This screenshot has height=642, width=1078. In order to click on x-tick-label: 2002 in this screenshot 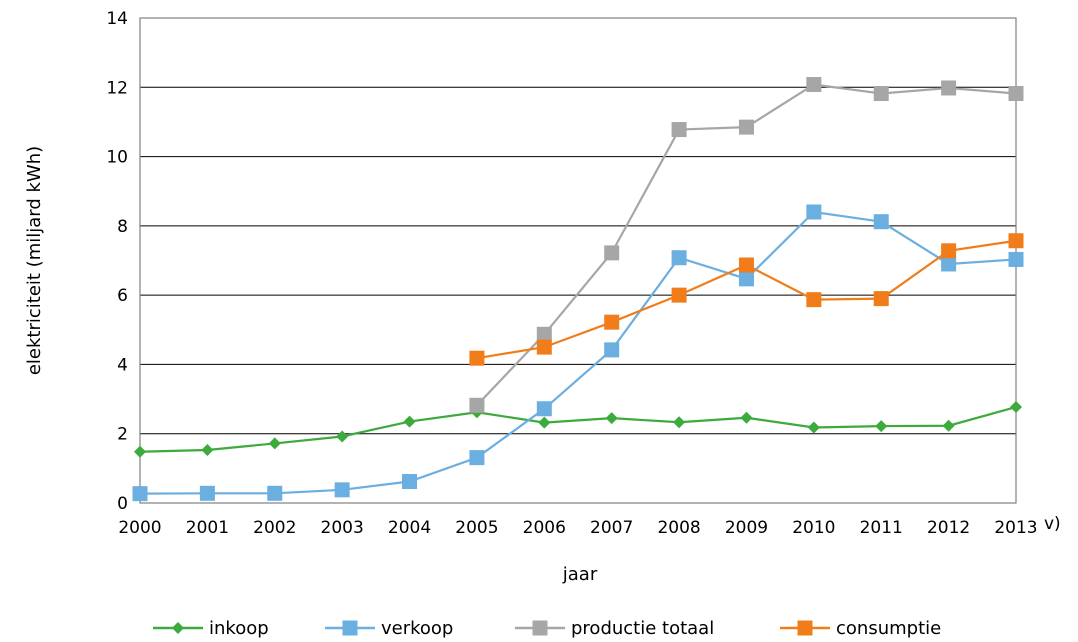, I will do `click(274, 528)`.